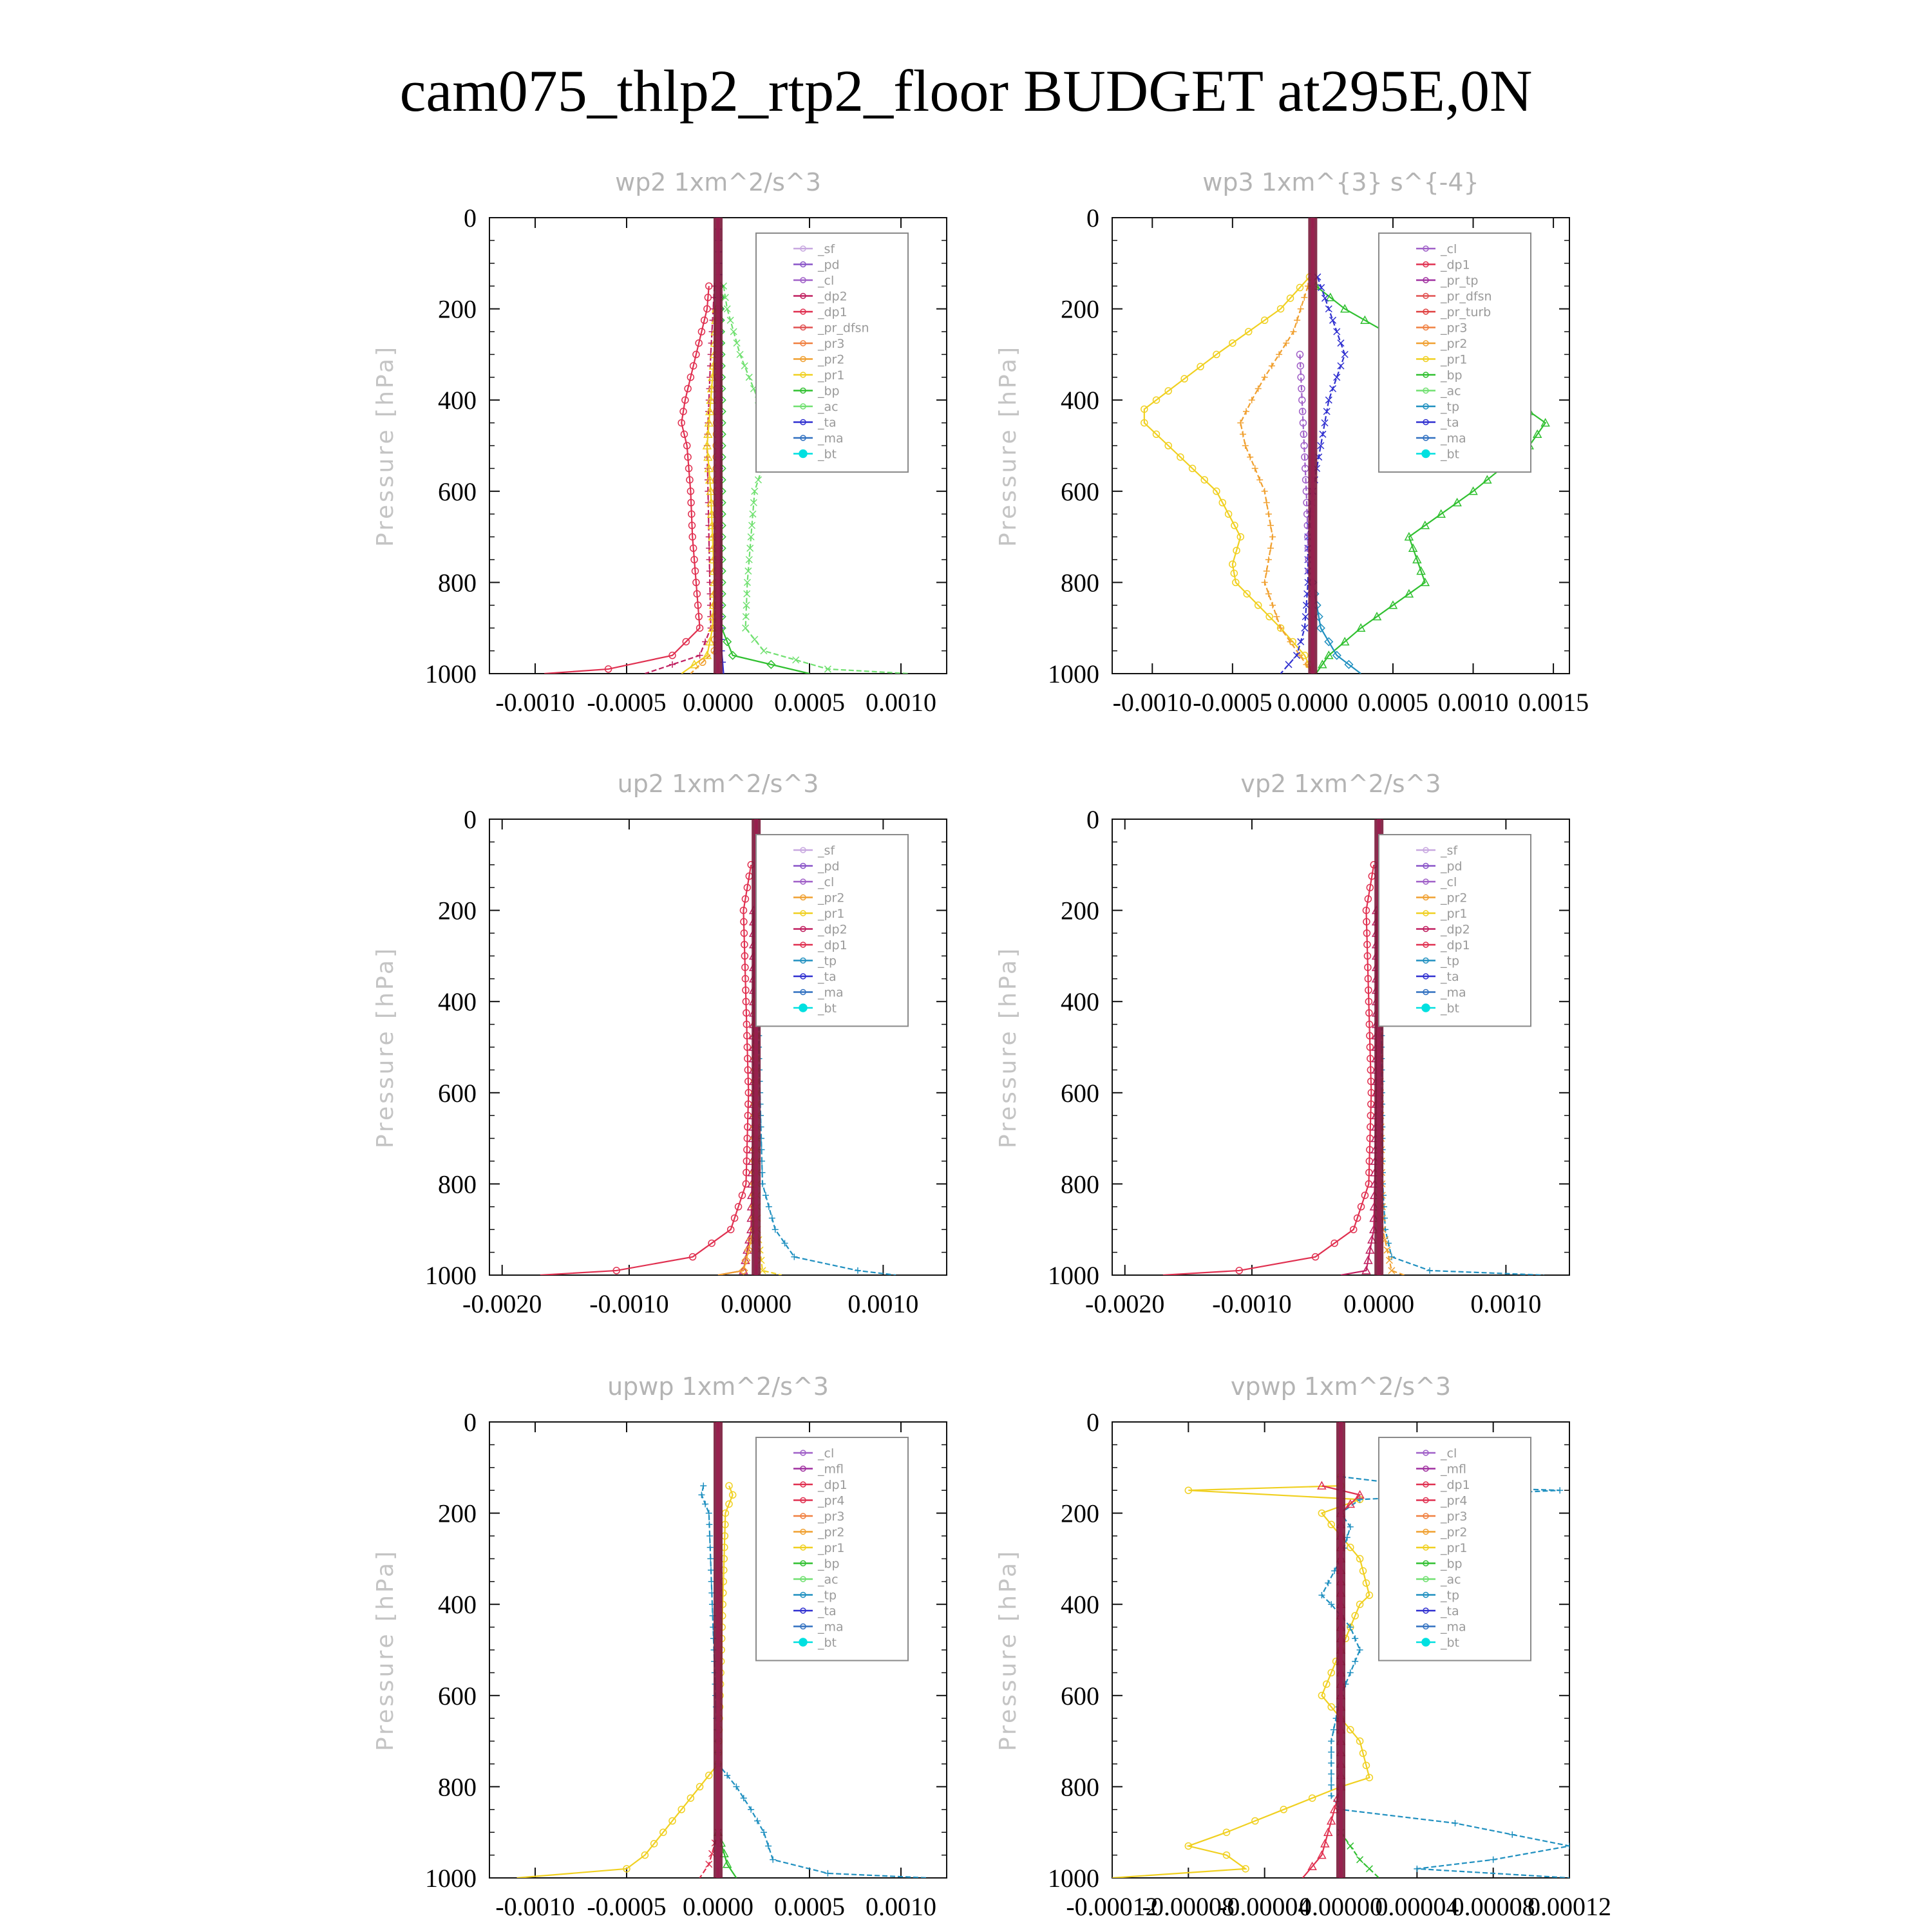 Image resolution: width=1932 pixels, height=1932 pixels. I want to click on legend-label: _bp, so click(828, 1564).